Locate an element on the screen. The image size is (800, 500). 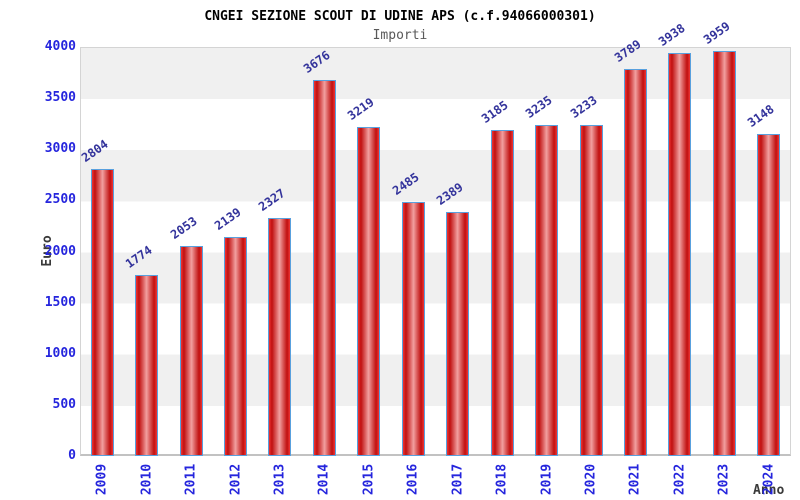
x-tick-label: 2023 is located at coordinates (724, 479).